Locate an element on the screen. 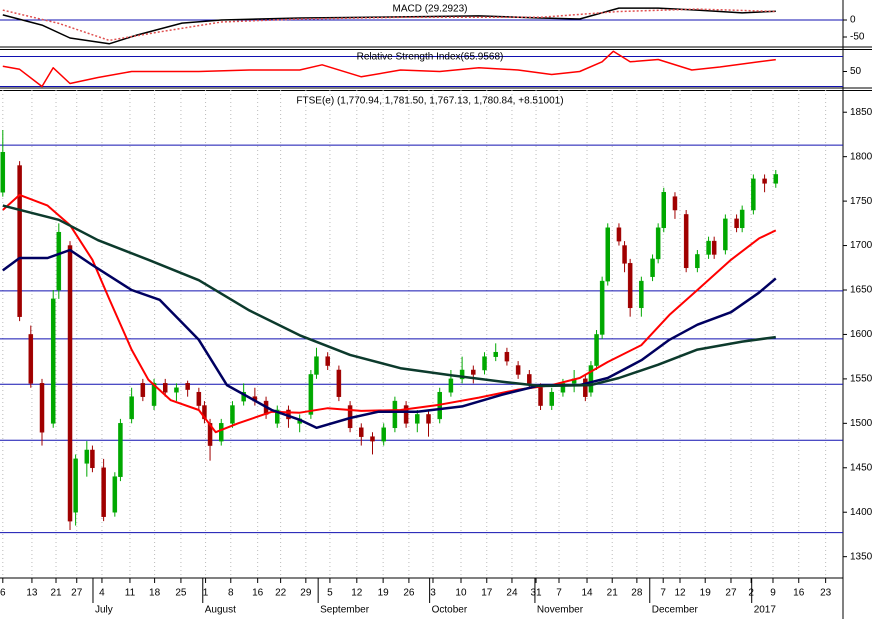 The image size is (872, 619). y-tick-label: 1750 is located at coordinates (861, 201).